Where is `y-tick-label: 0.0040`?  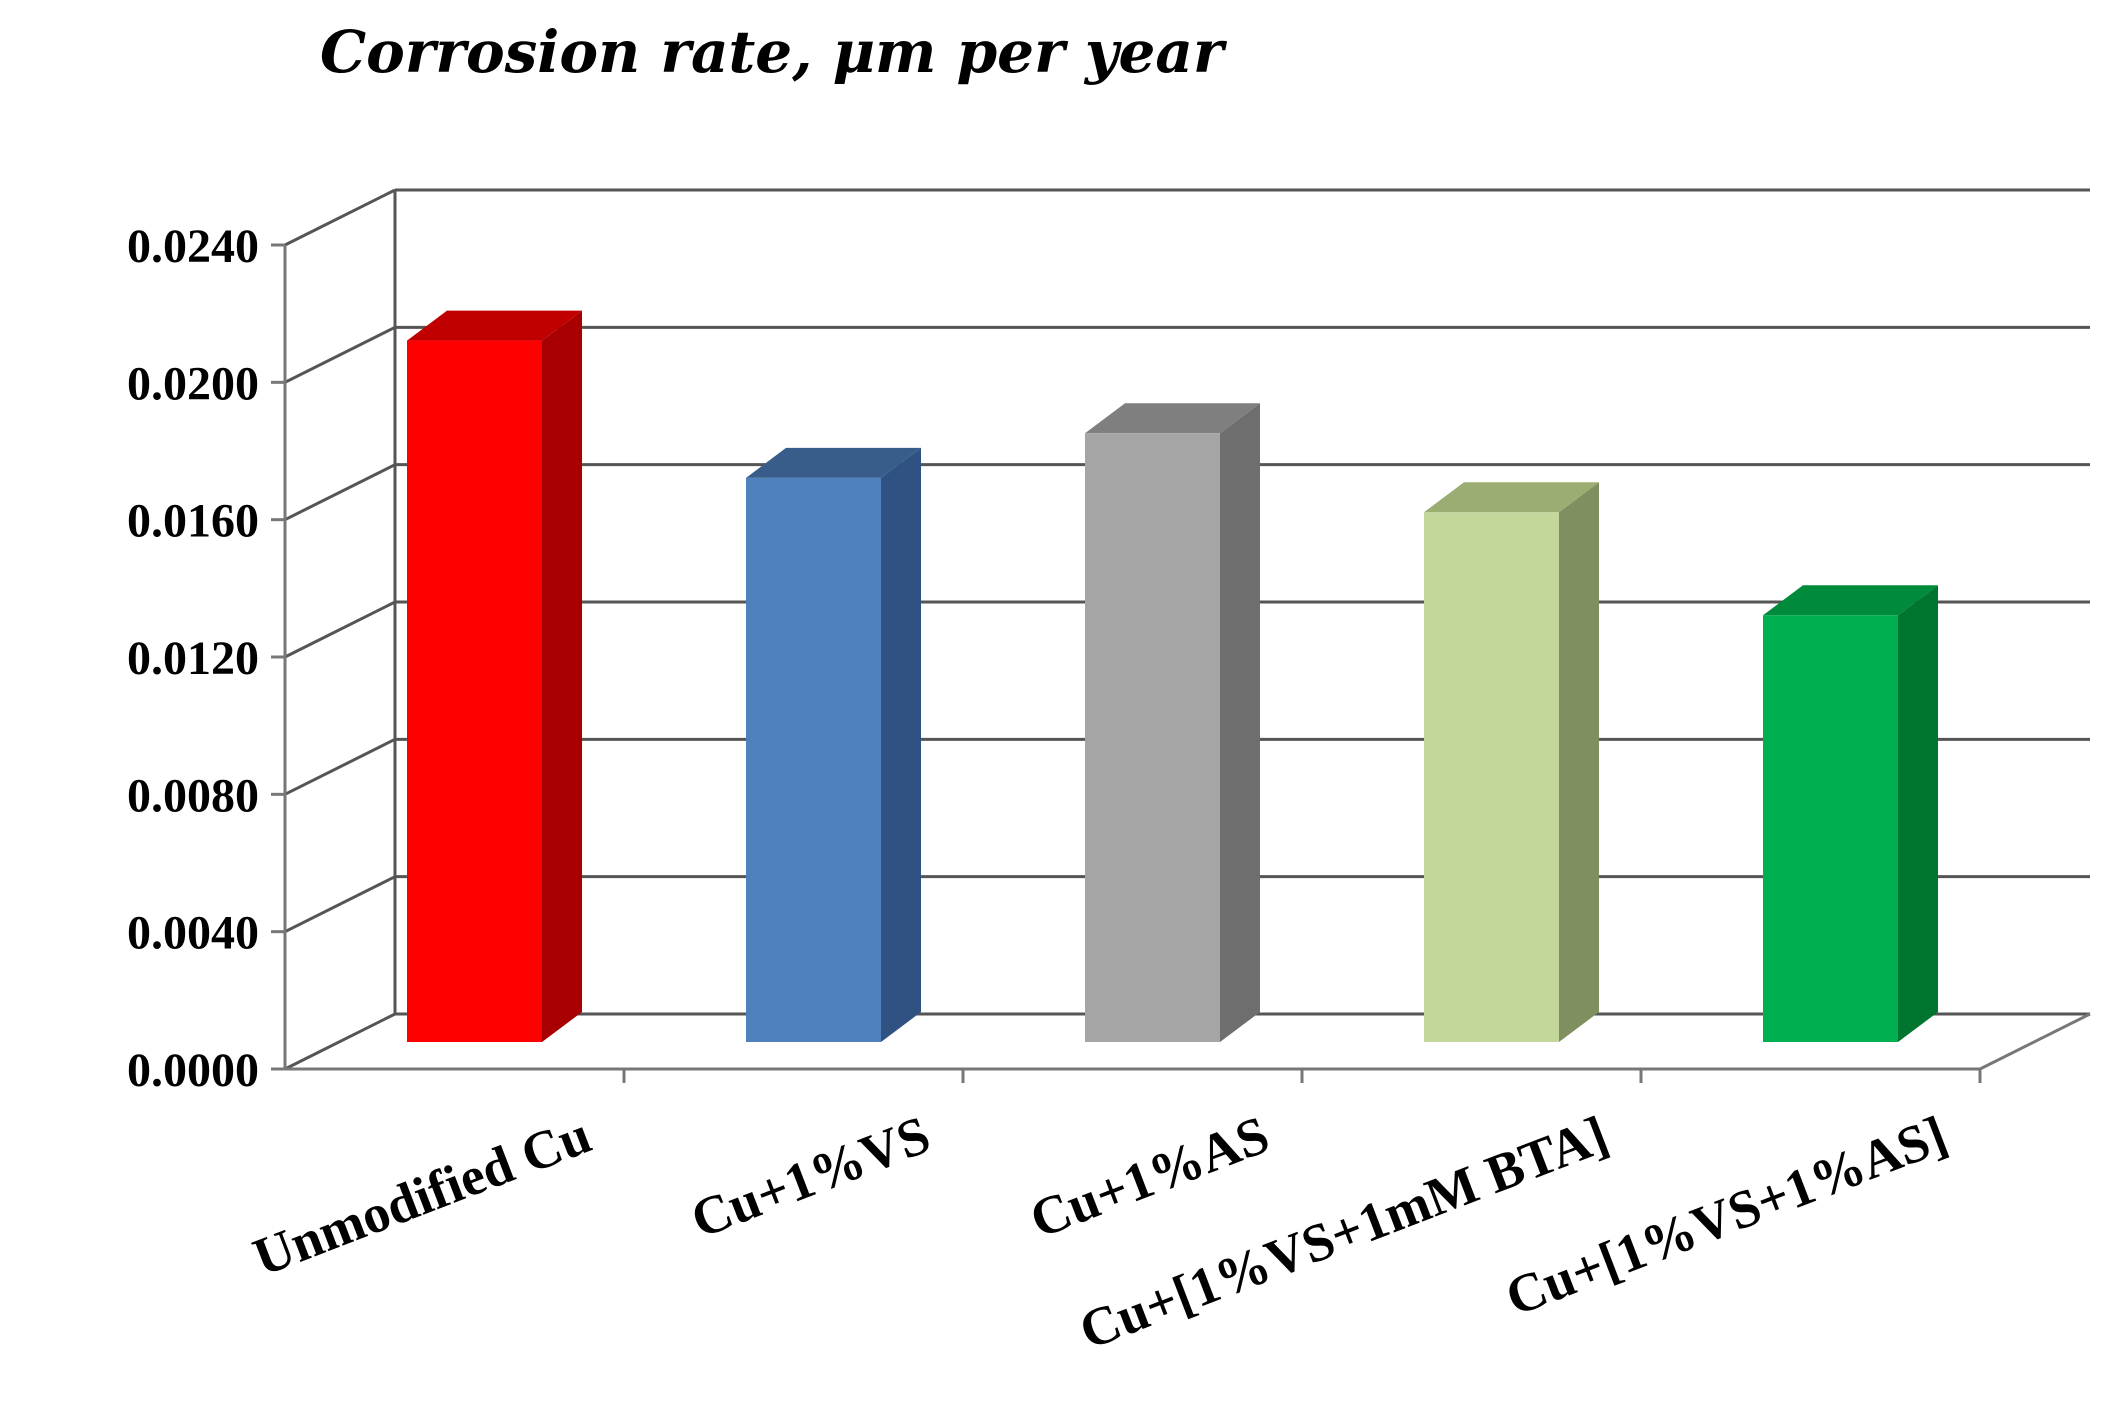 y-tick-label: 0.0040 is located at coordinates (193, 933).